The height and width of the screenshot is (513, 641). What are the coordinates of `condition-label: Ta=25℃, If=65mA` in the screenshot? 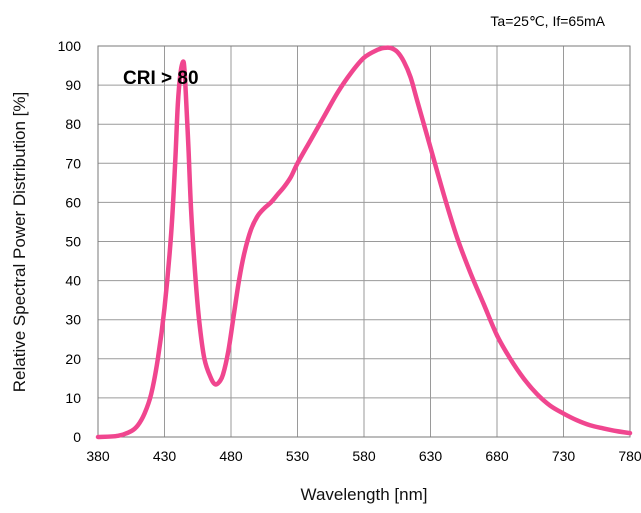 It's located at (547, 21).